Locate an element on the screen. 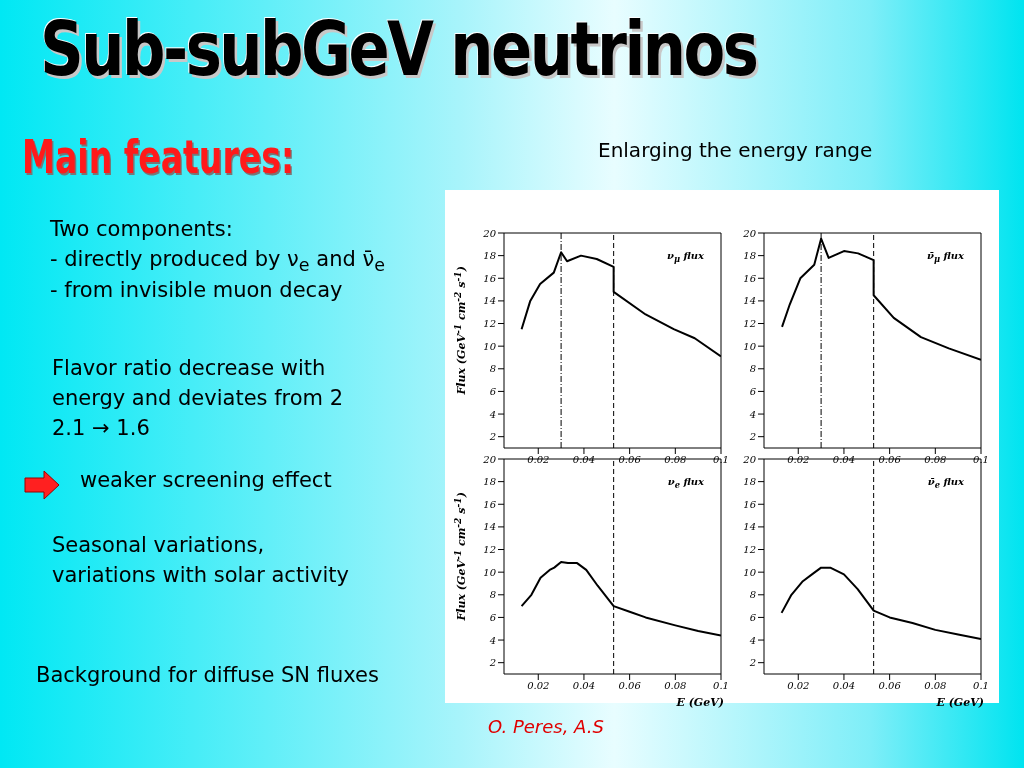 The height and width of the screenshot is (768, 1024). annotation: ν̄$_{e}$ flux is located at coordinates (945, 483).